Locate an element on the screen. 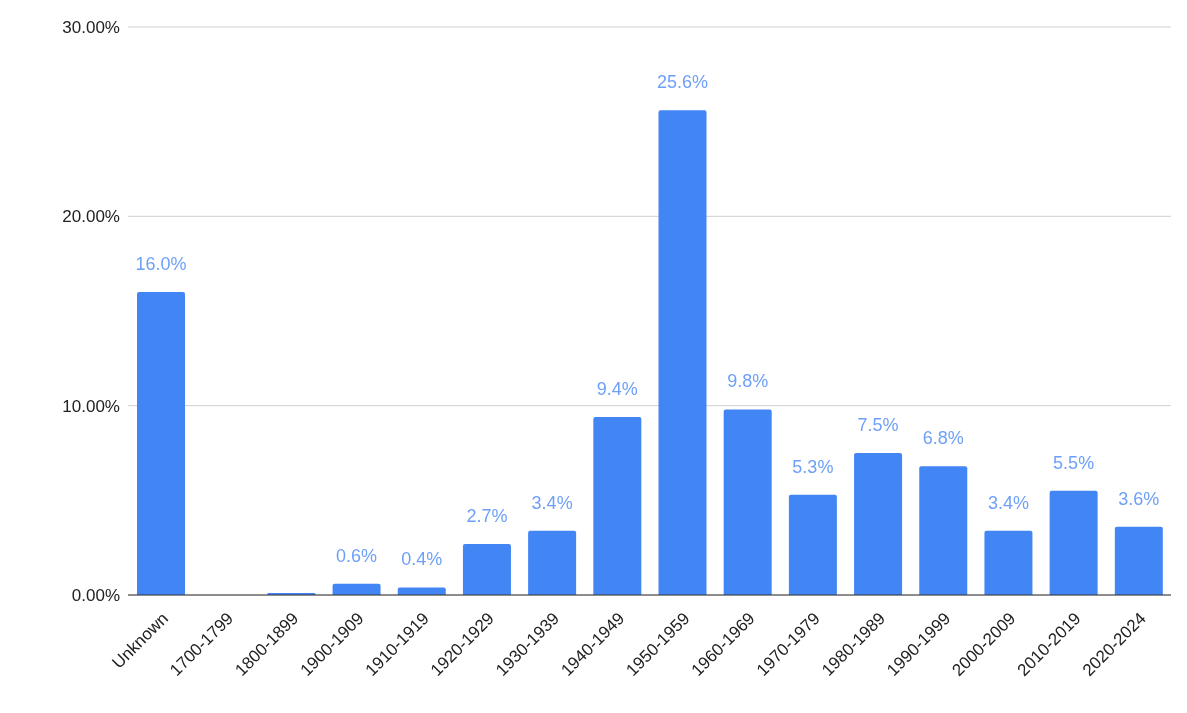 The image size is (1187, 713). data-label: 5.5% is located at coordinates (1074, 462).